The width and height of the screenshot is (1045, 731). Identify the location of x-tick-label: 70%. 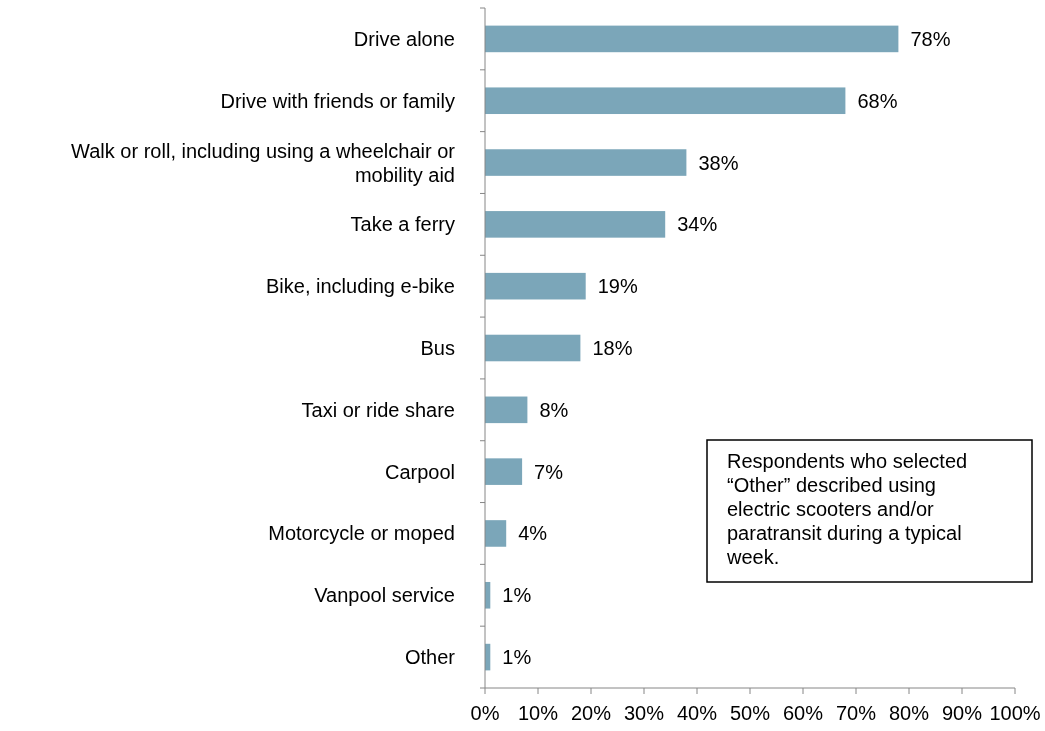
(856, 713).